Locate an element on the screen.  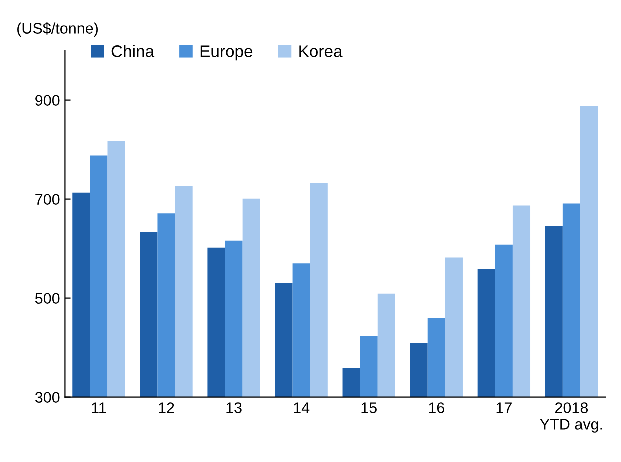
legend-label: China is located at coordinates (133, 51).